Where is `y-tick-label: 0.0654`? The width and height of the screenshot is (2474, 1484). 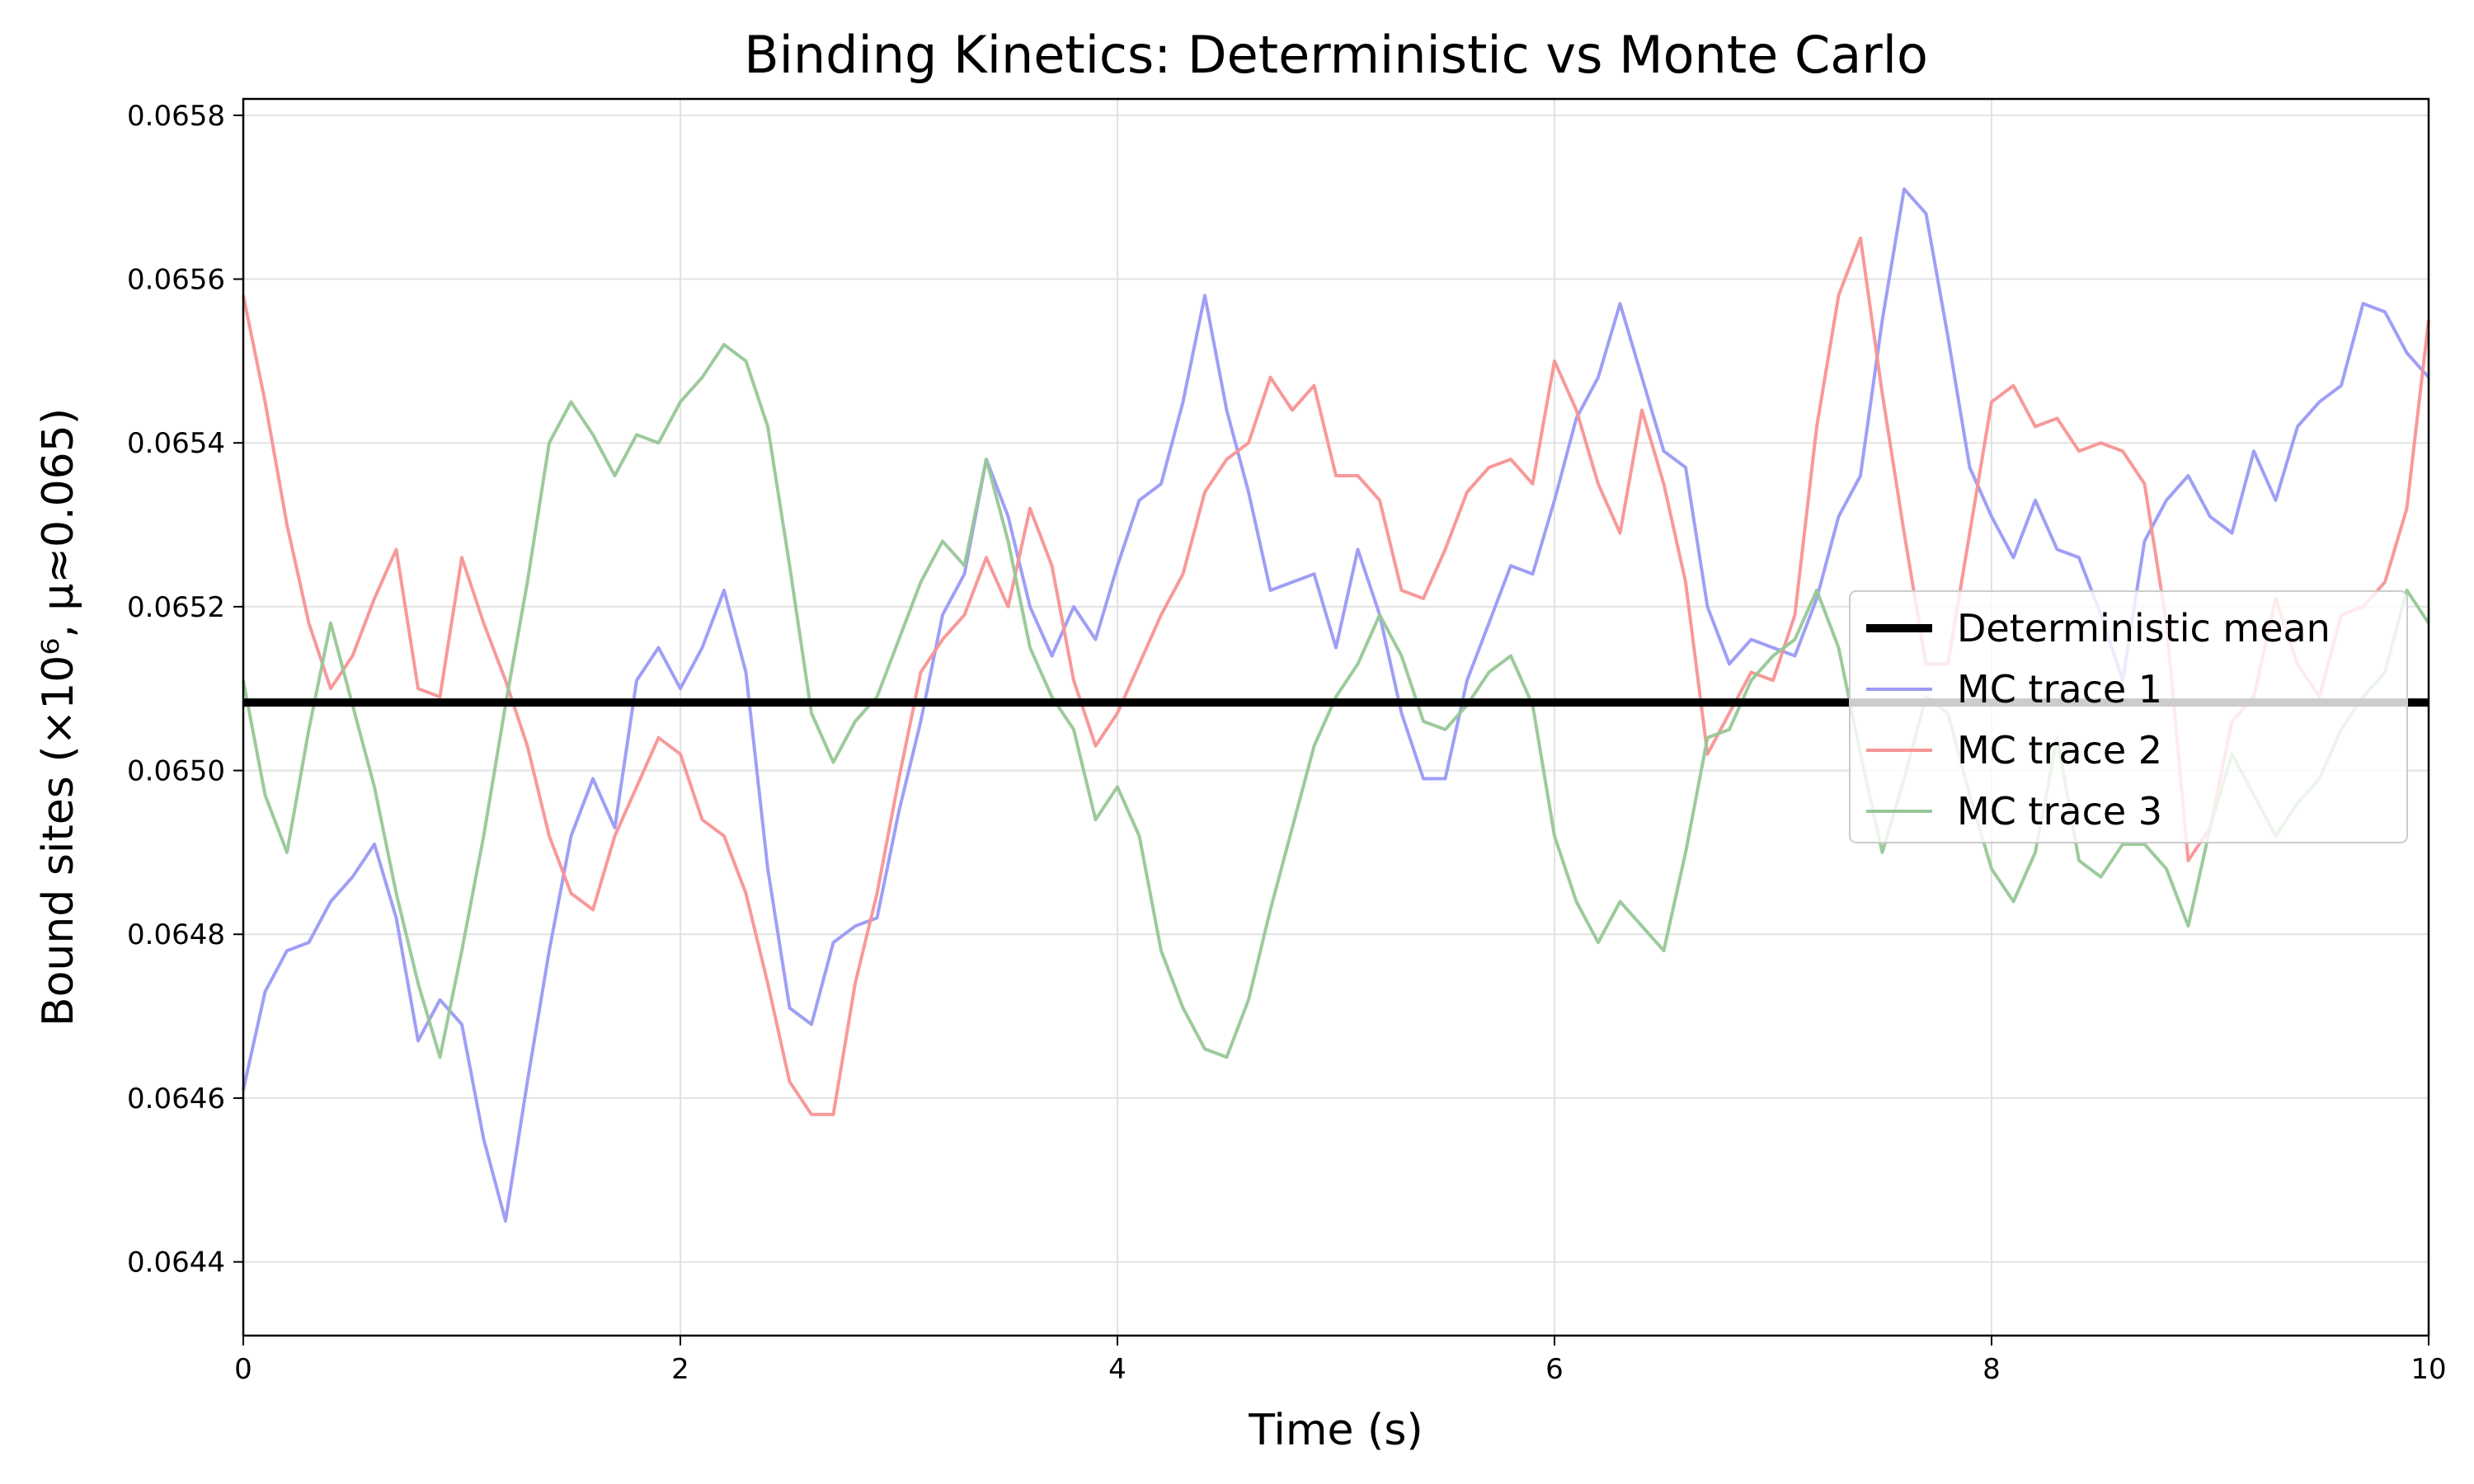 y-tick-label: 0.0654 is located at coordinates (176, 444).